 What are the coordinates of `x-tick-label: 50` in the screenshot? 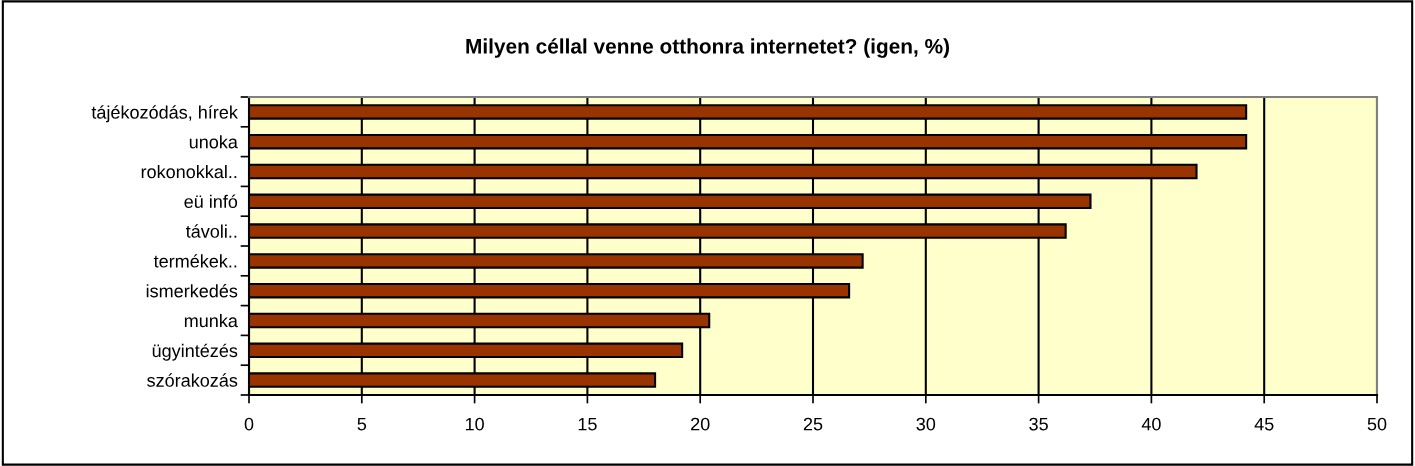 It's located at (1377, 424).